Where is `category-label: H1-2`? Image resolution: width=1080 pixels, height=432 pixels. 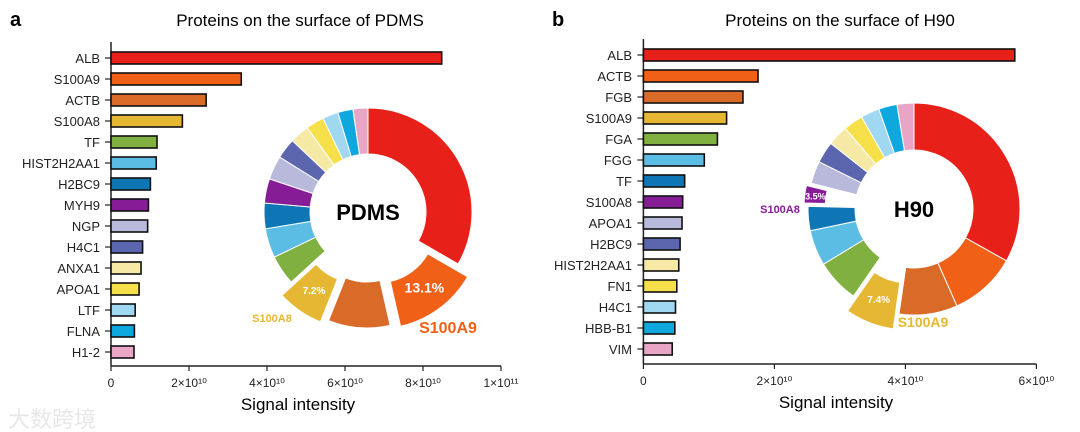 category-label: H1-2 is located at coordinates (86, 352).